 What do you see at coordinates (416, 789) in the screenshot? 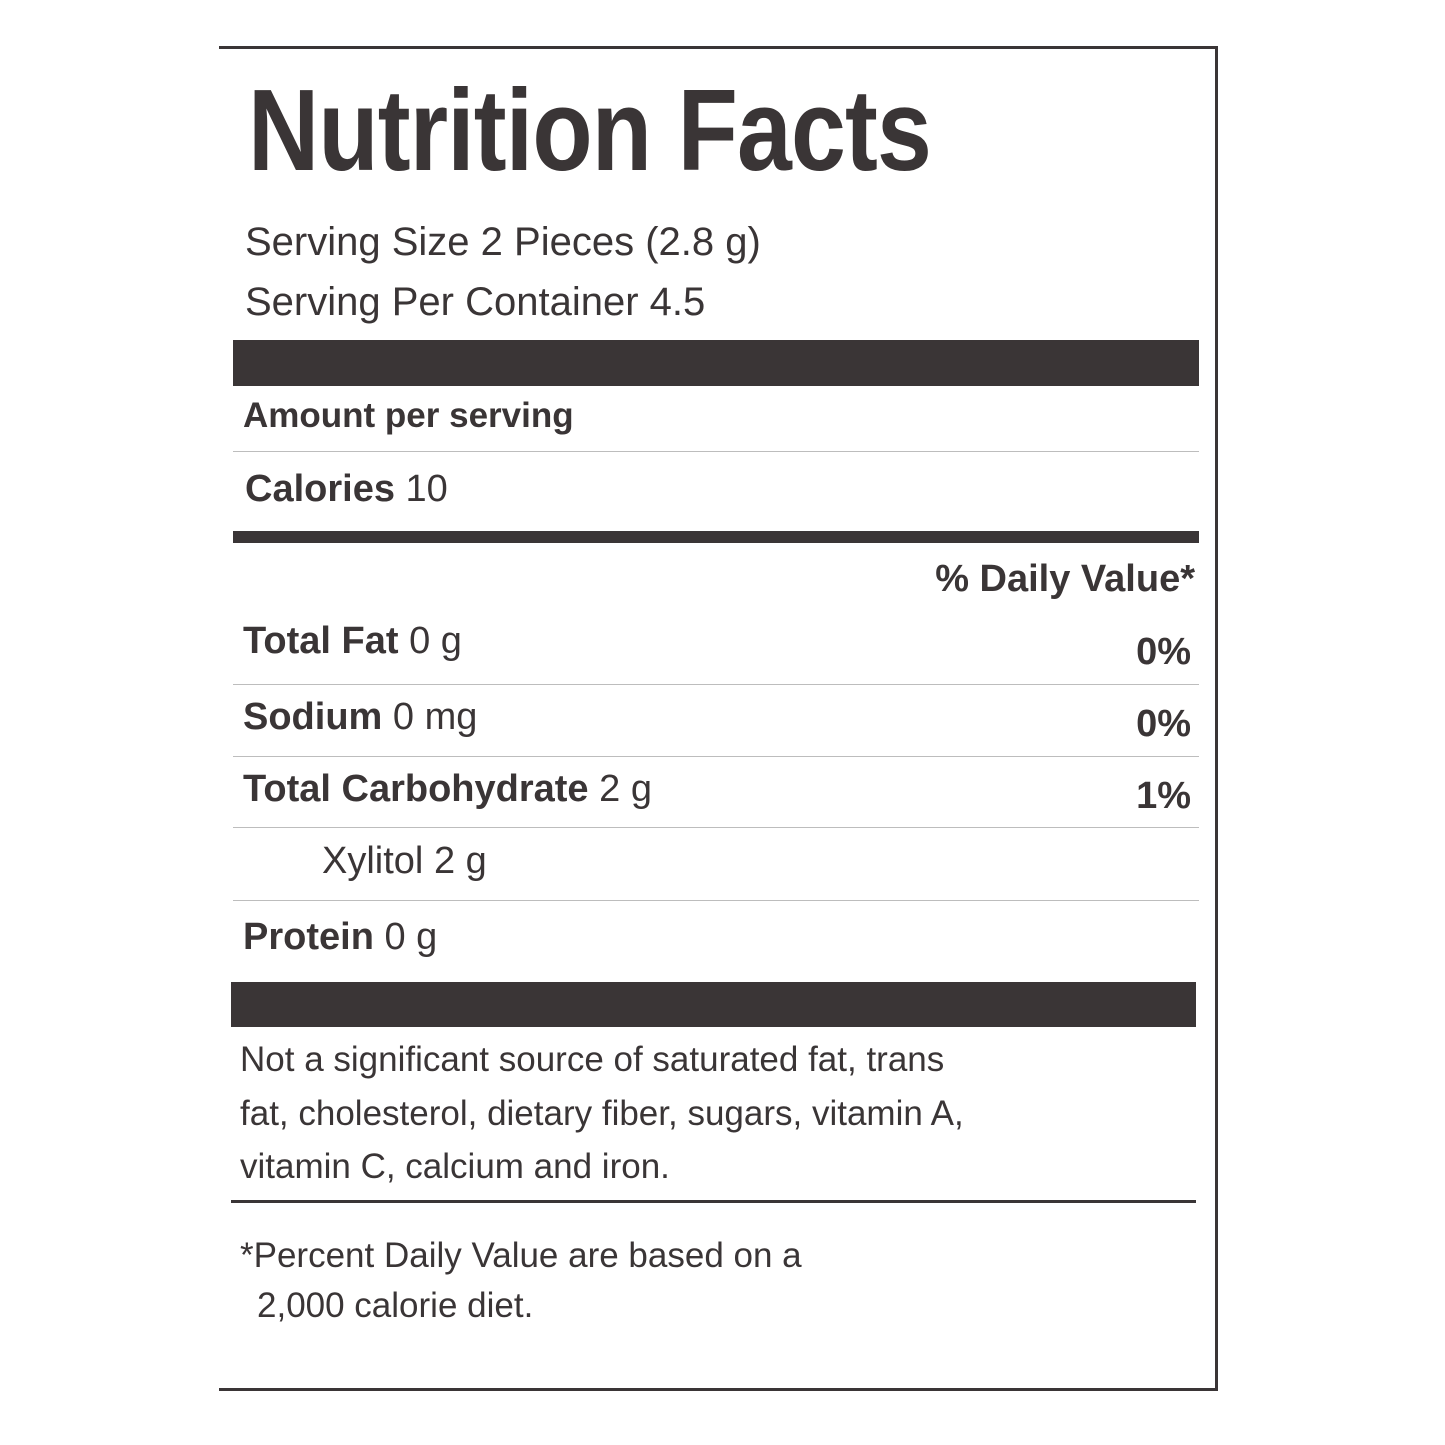
I see `nutrient-name: Total Carbohydrate` at bounding box center [416, 789].